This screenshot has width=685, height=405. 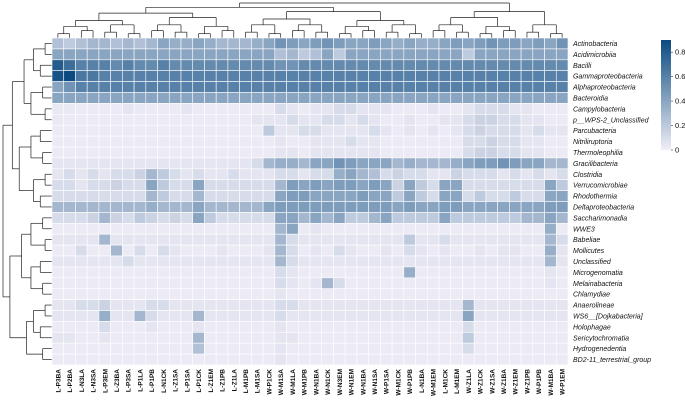 What do you see at coordinates (594, 131) in the screenshot?
I see `row-label: Parcubacteria` at bounding box center [594, 131].